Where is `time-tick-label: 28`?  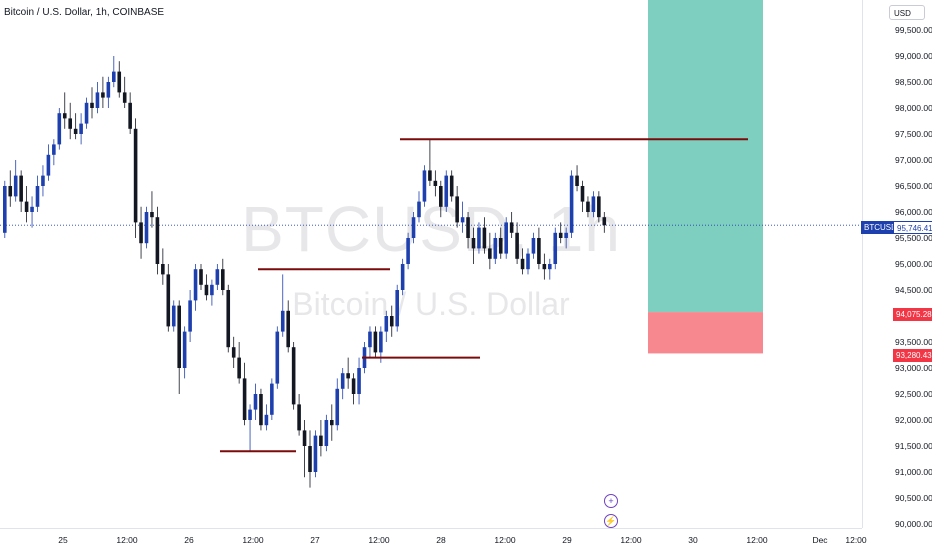
time-tick-label: 28 is located at coordinates (441, 540).